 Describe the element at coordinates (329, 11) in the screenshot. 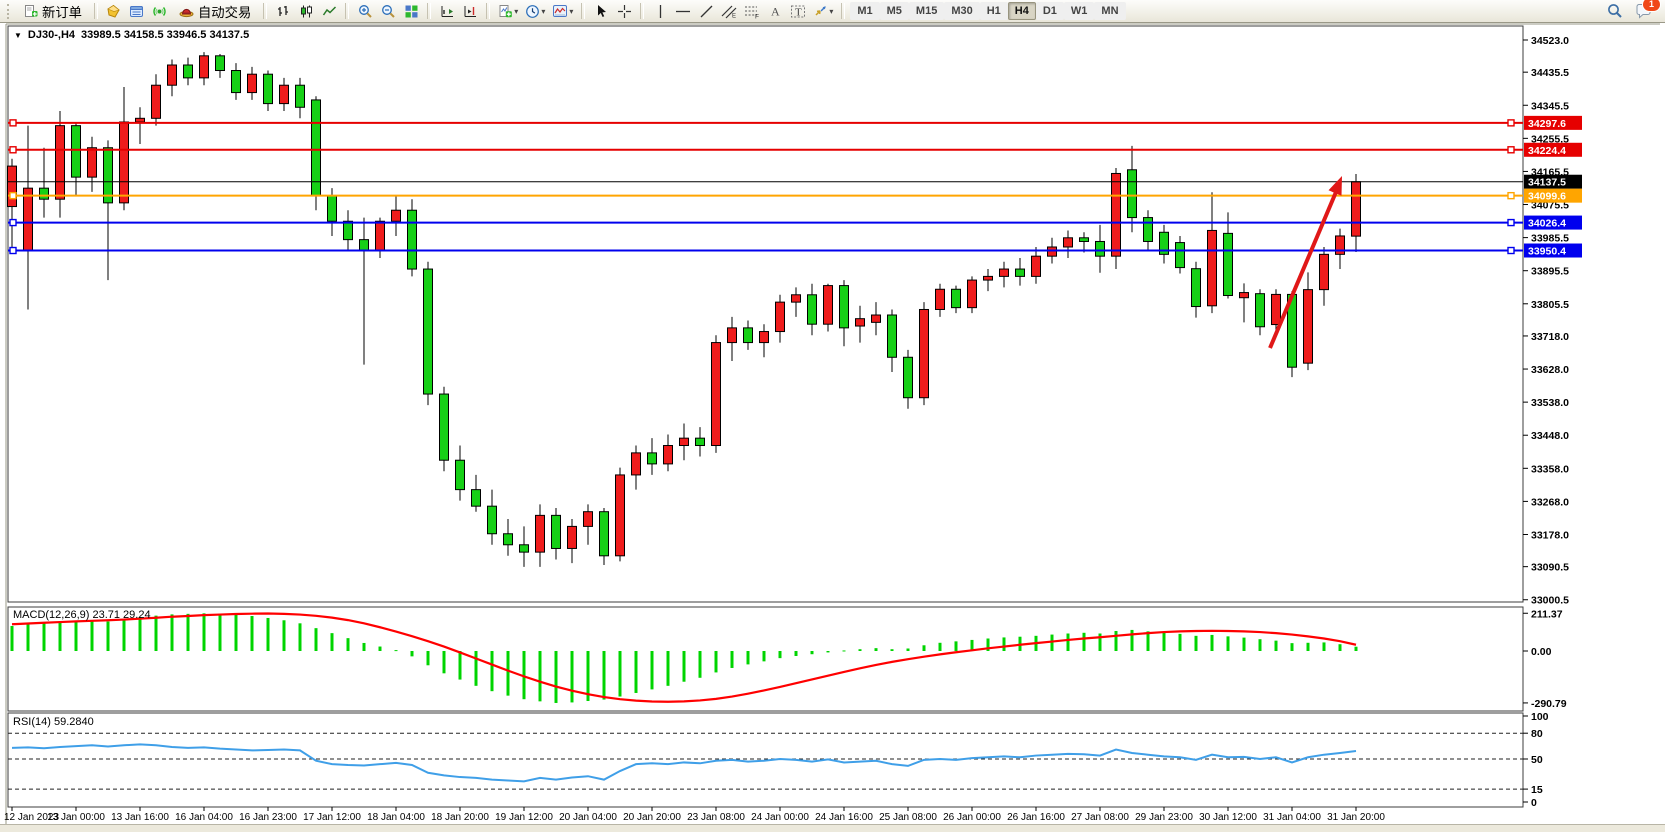

I see `line-chart-button` at that location.